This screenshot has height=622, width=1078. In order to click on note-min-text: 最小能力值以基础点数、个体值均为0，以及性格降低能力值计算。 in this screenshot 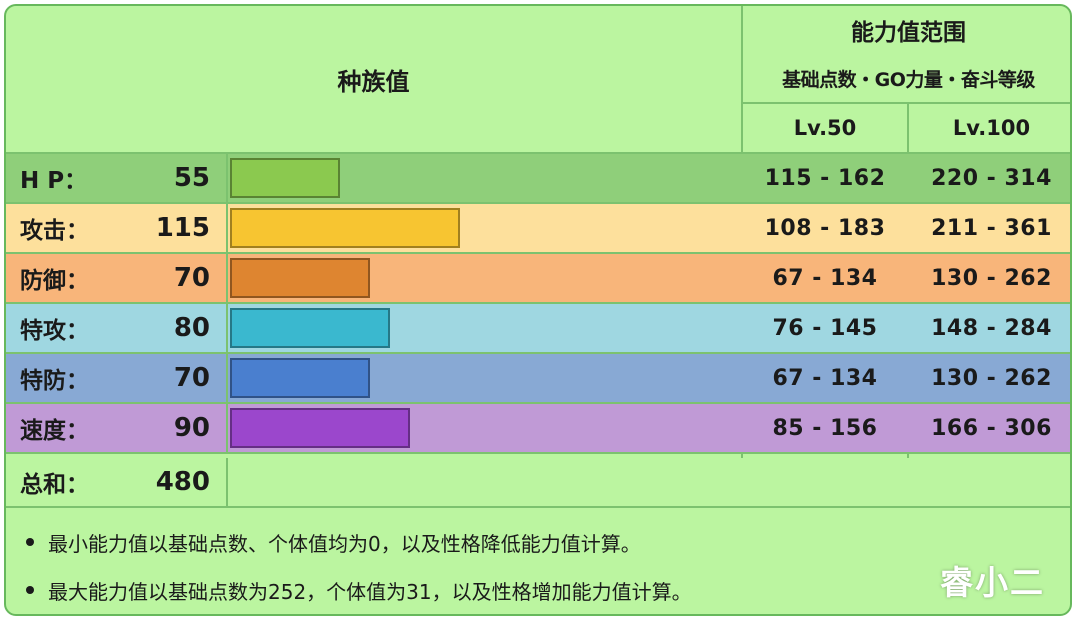, I will do `click(344, 543)`.